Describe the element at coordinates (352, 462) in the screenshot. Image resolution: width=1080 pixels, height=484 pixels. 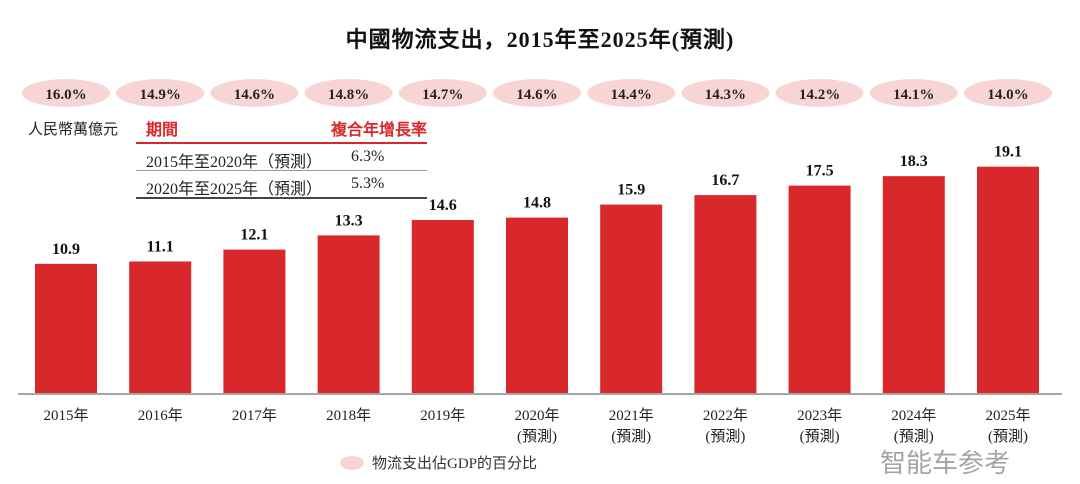
I see `legend-swatch` at that location.